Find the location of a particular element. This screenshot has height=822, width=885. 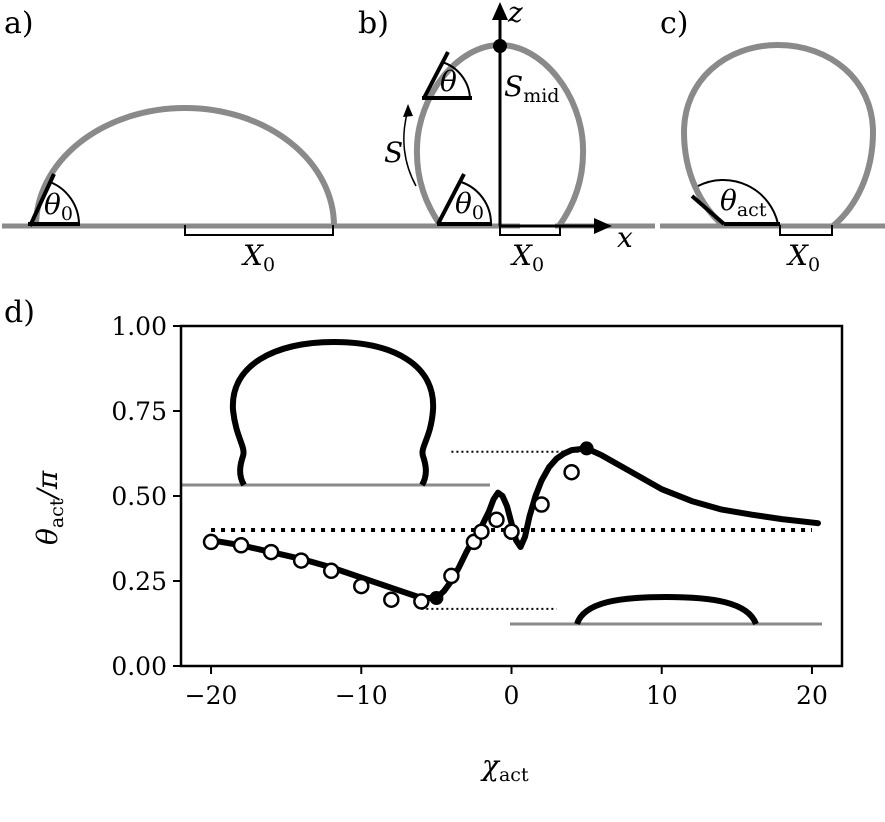

y-tick-label: 1.00 is located at coordinates (139, 326).